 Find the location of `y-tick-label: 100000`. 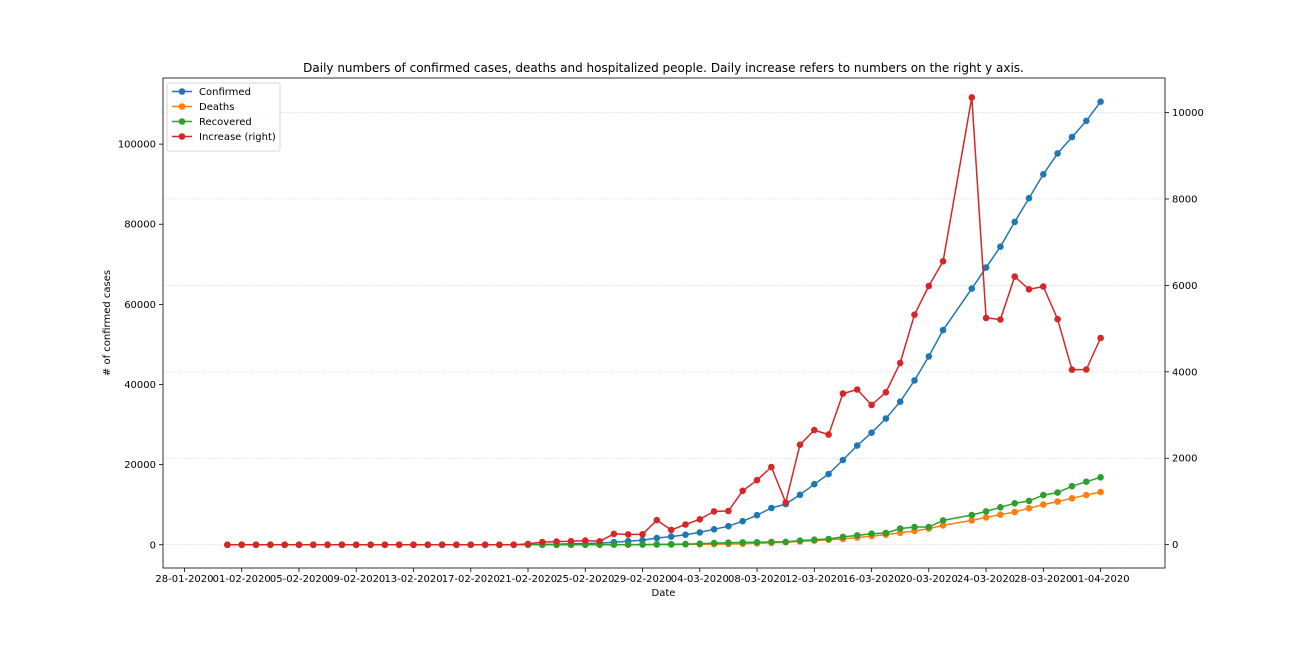

y-tick-label: 100000 is located at coordinates (137, 145).